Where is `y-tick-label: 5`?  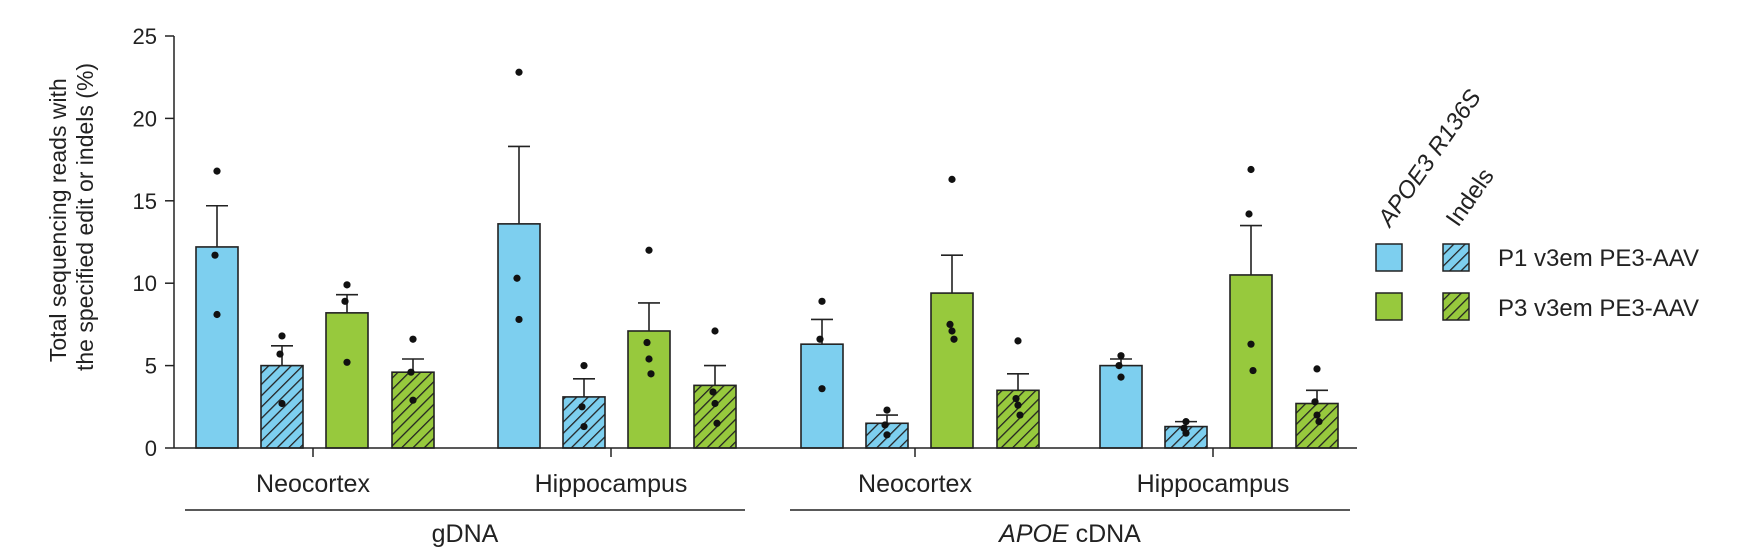 y-tick-label: 5 is located at coordinates (151, 366).